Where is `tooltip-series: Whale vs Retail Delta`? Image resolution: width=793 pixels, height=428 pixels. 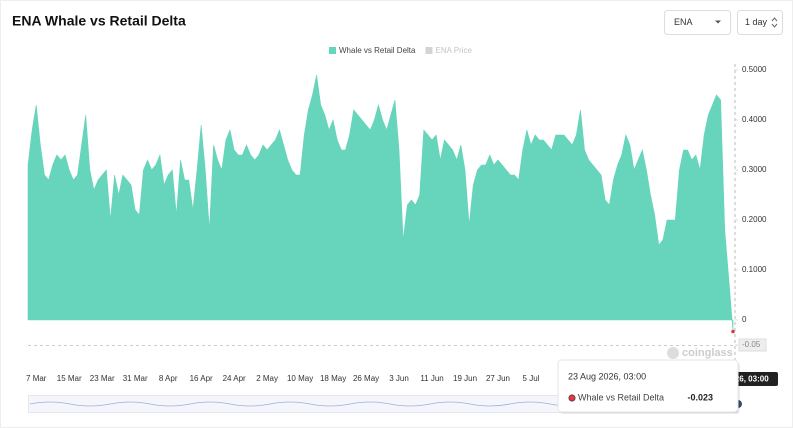
tooltip-series: Whale vs Retail Delta is located at coordinates (621, 397).